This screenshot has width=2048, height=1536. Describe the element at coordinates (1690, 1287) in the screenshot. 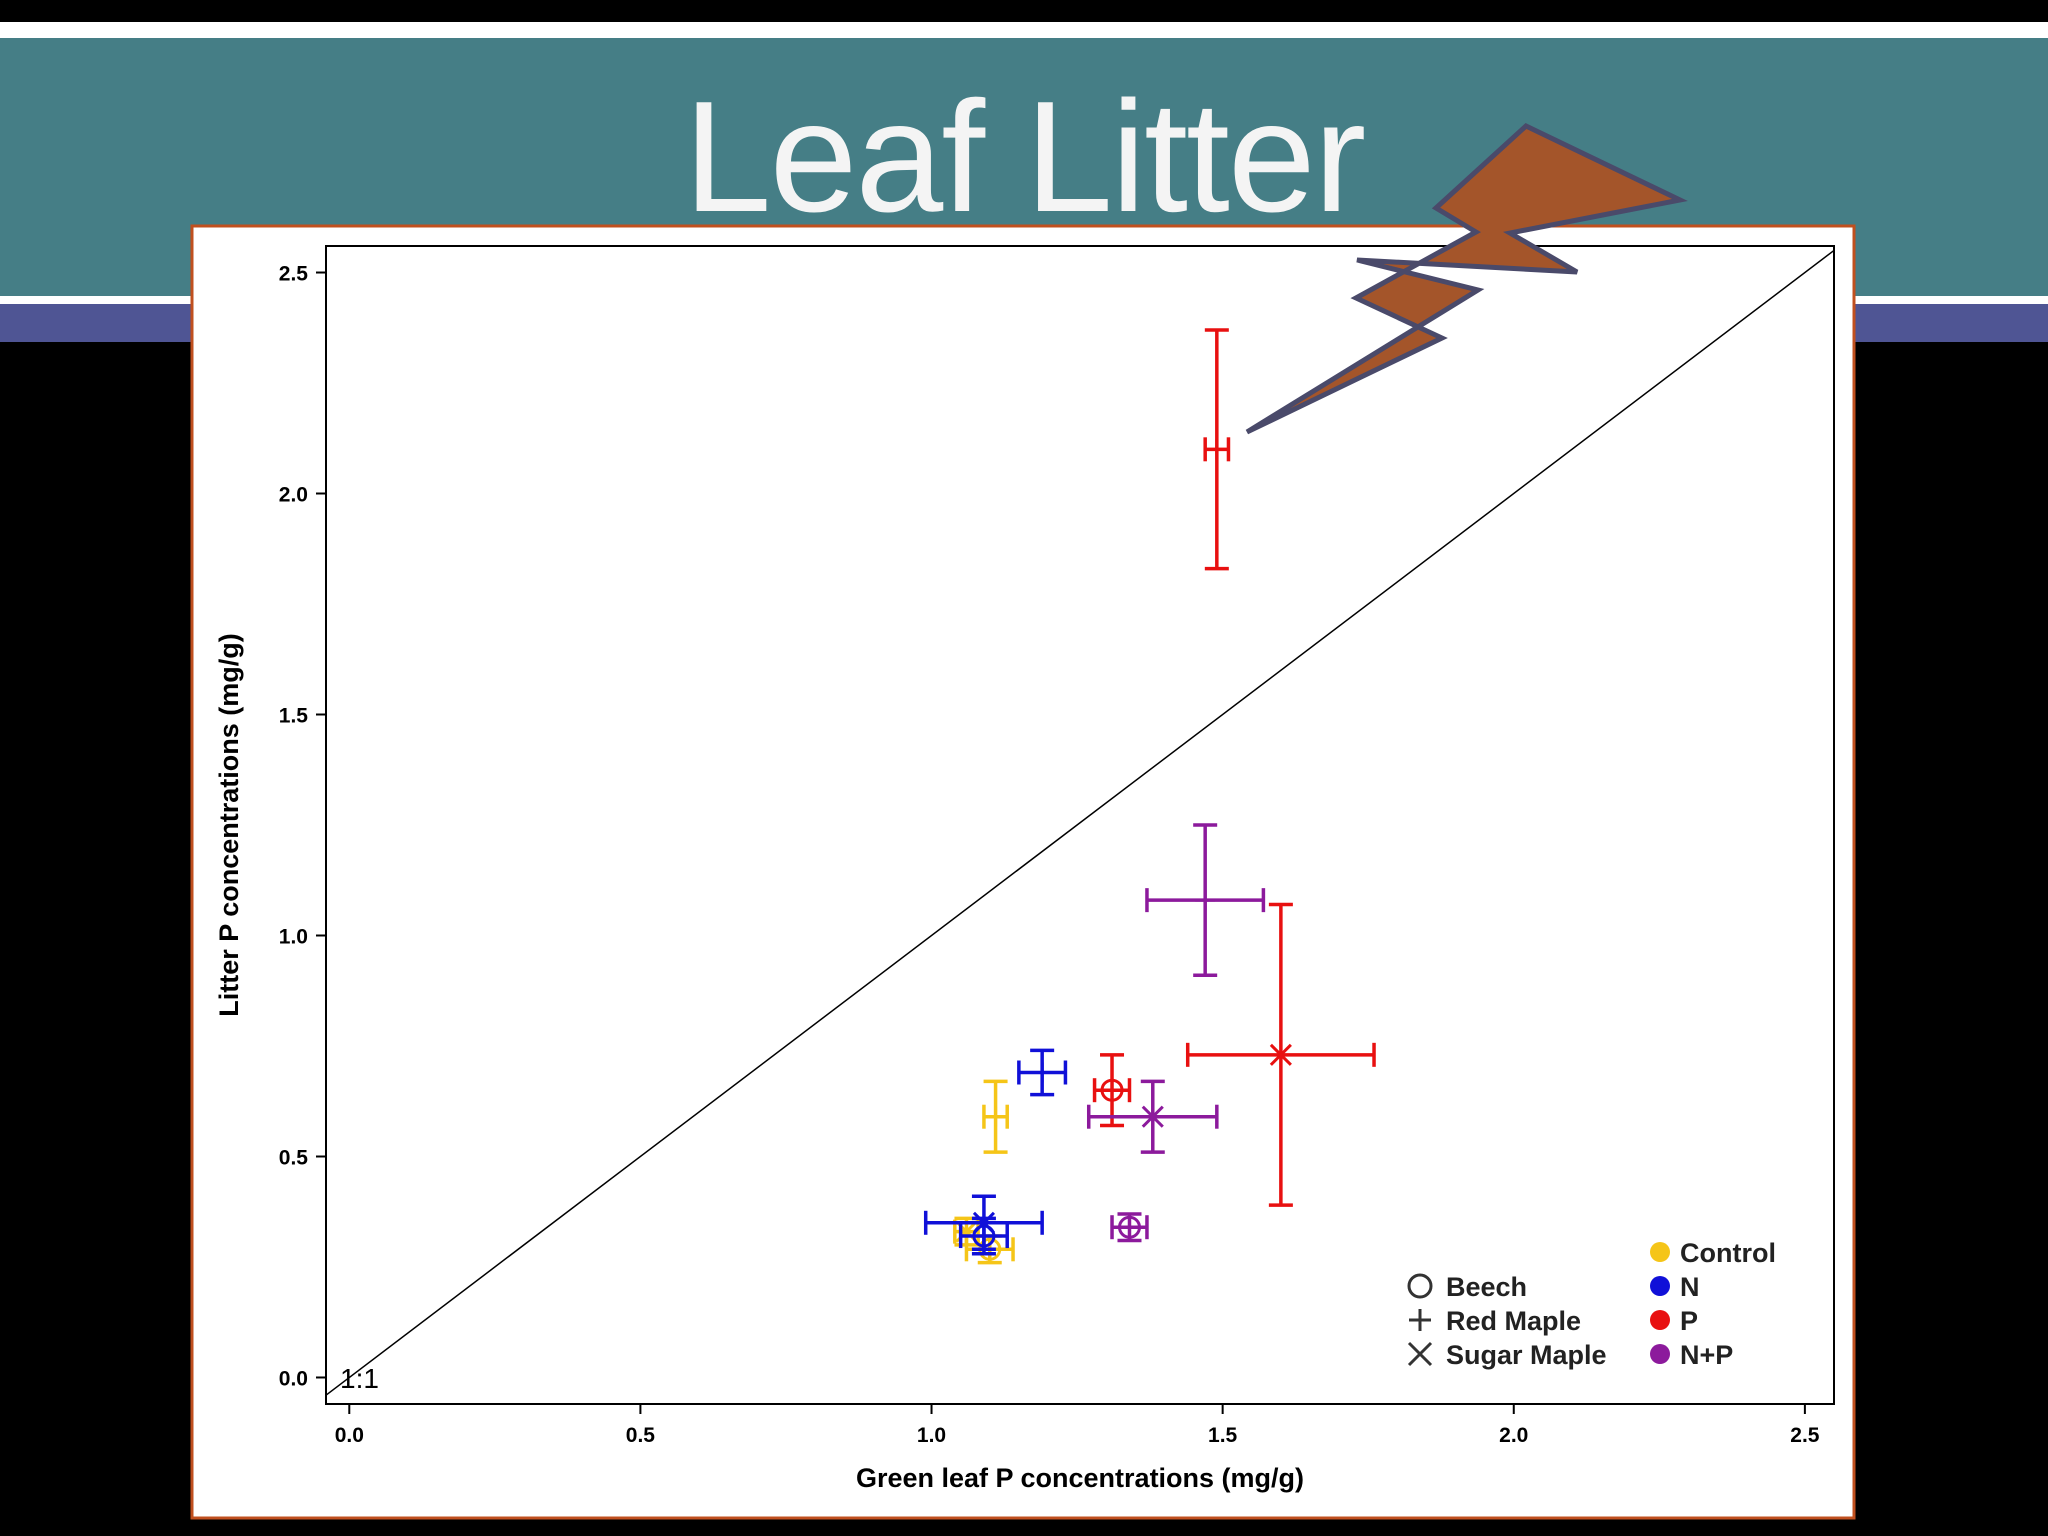

I see `legend-treatment-label: N` at that location.